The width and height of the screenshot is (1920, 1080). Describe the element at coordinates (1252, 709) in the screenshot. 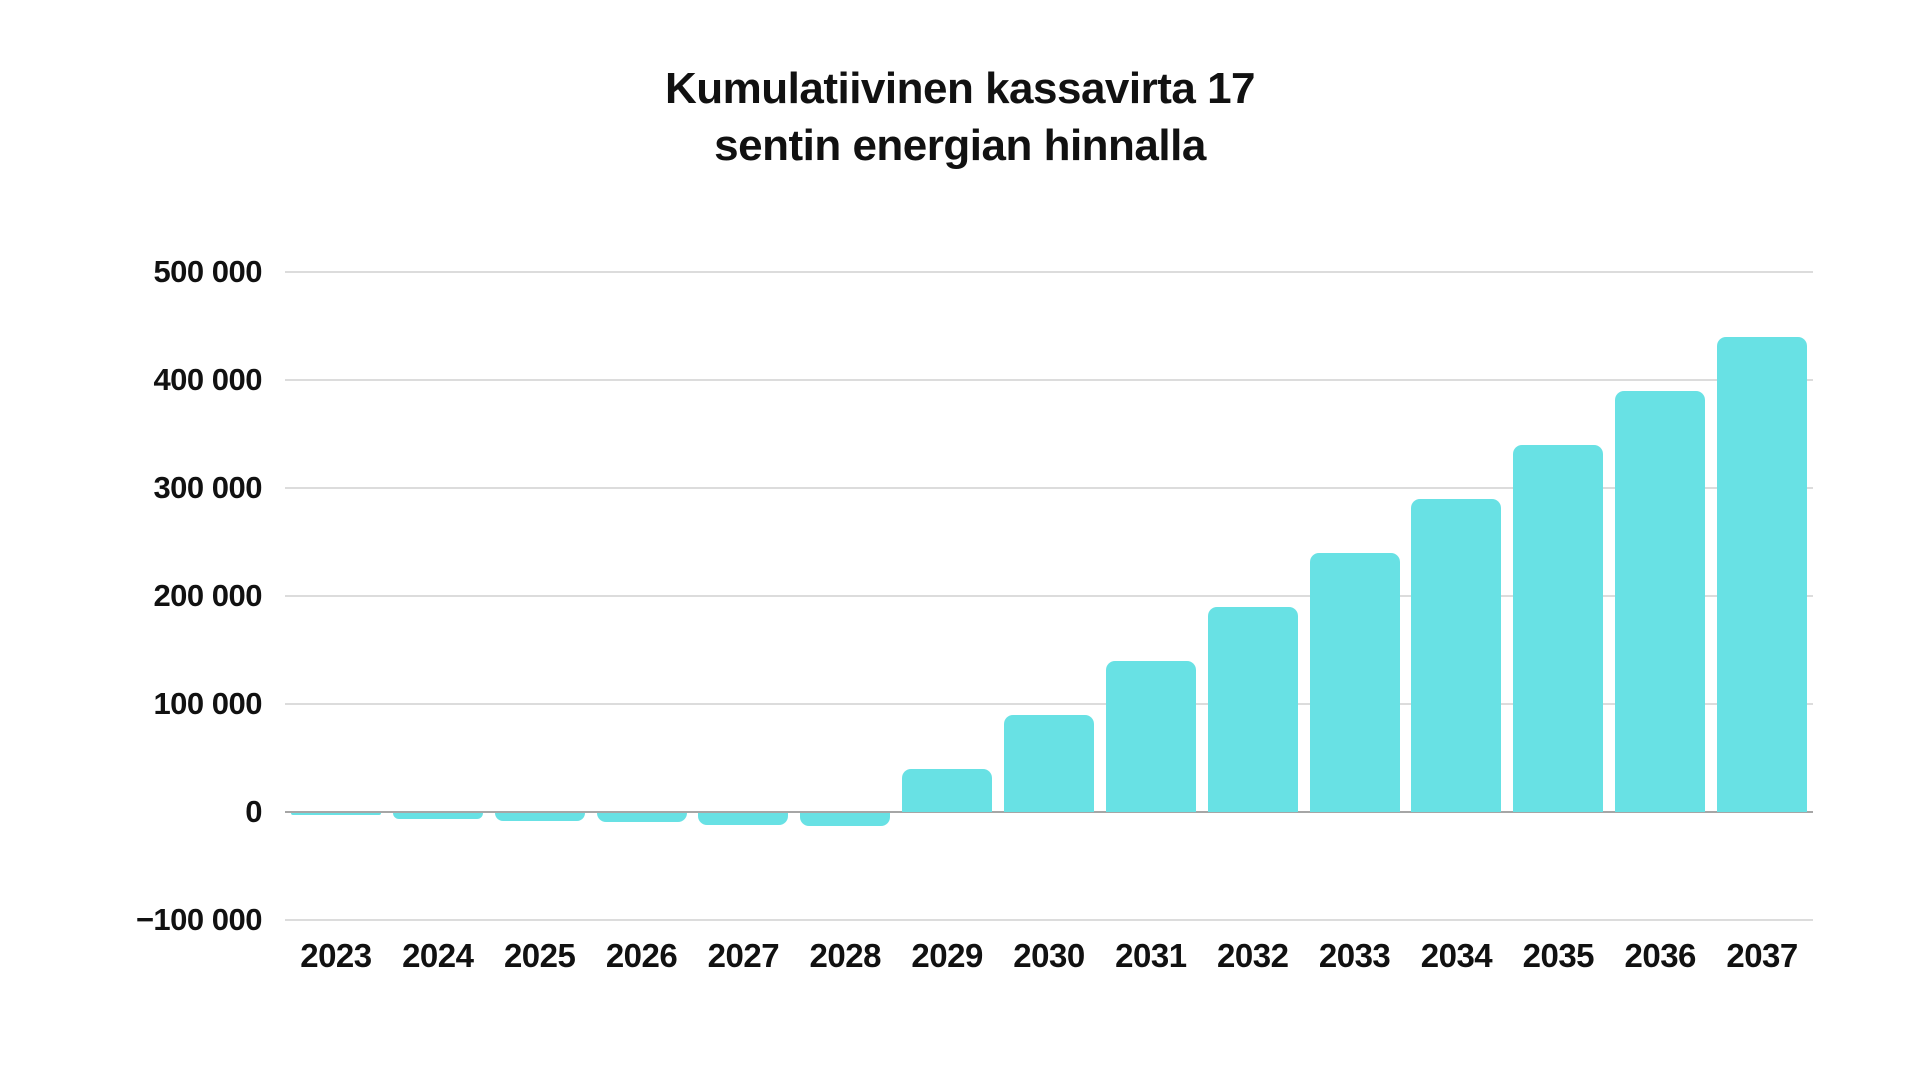

I see `bar-2032` at that location.